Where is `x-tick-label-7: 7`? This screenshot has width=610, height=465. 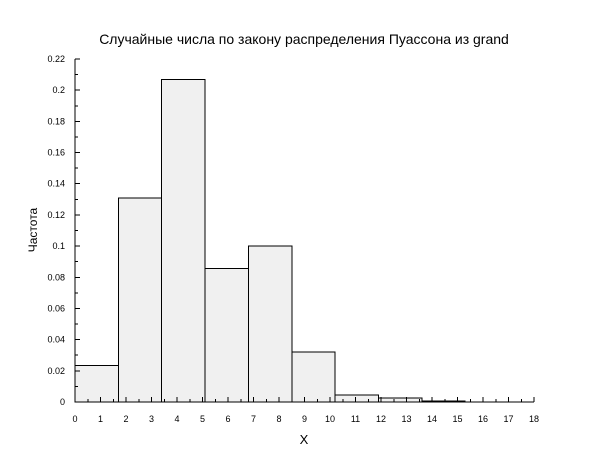
x-tick-label-7: 7 is located at coordinates (253, 419).